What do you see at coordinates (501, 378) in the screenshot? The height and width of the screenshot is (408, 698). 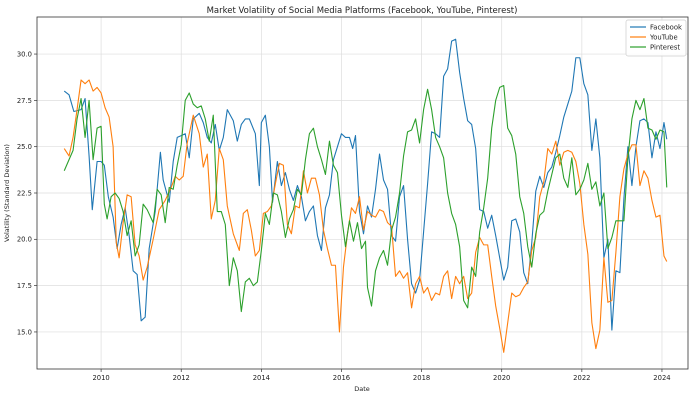 I see `x-tick-label: 2020` at bounding box center [501, 378].